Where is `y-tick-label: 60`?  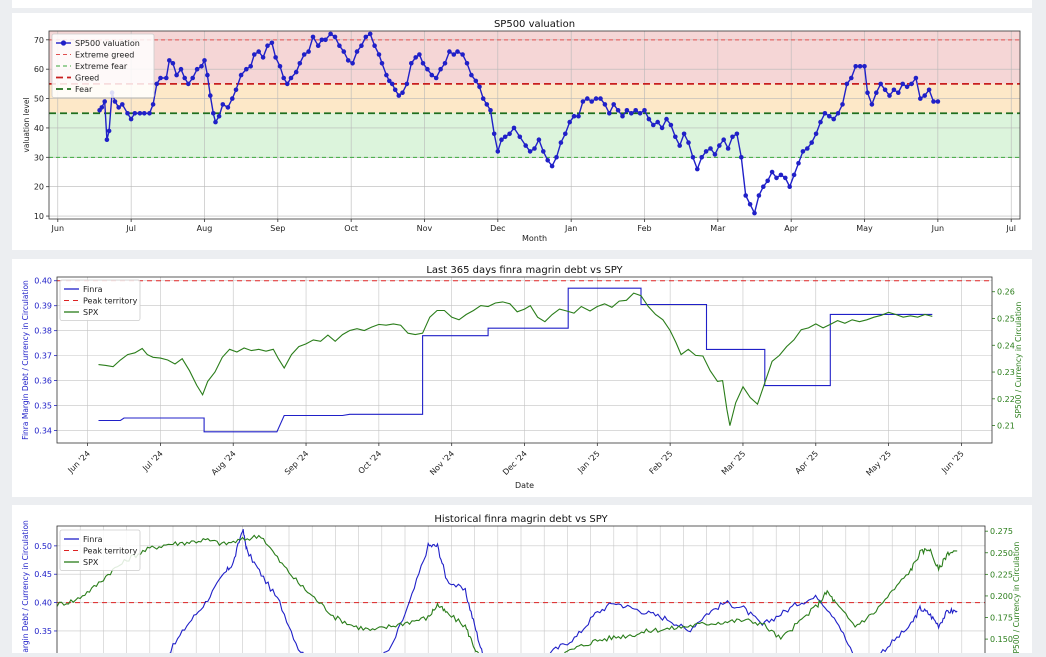
y-tick-label: 60 is located at coordinates (39, 69).